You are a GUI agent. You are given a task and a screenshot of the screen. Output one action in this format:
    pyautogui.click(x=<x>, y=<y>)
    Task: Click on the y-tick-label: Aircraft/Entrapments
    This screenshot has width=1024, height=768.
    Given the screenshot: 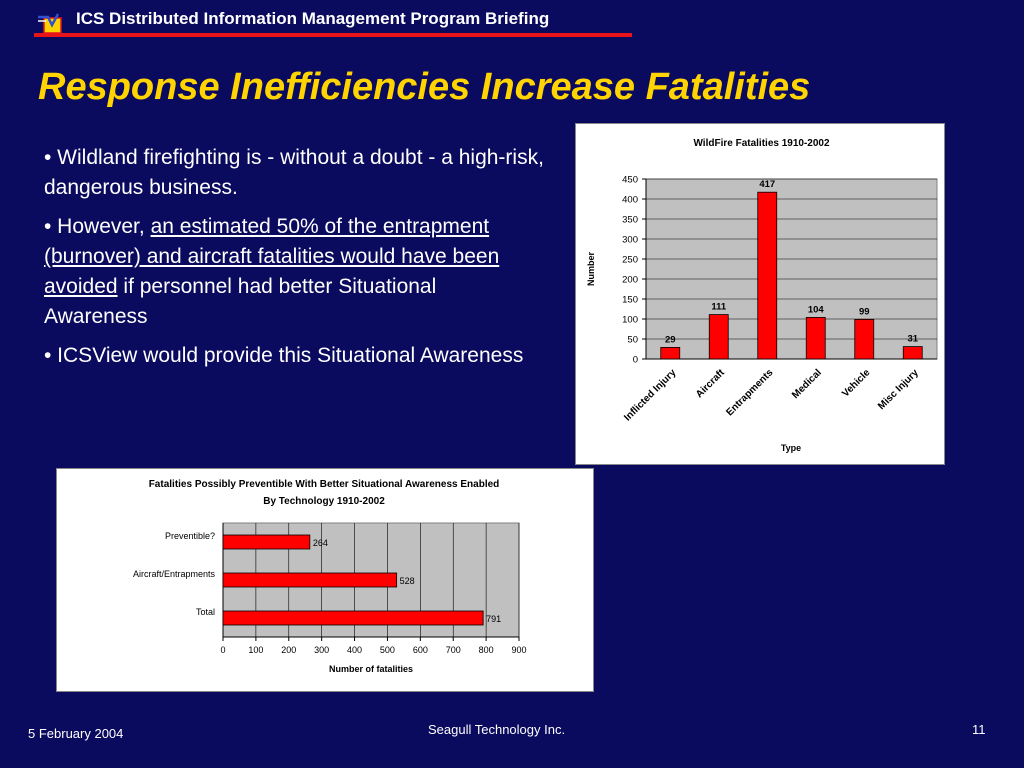 What is the action you would take?
    pyautogui.click(x=174, y=574)
    